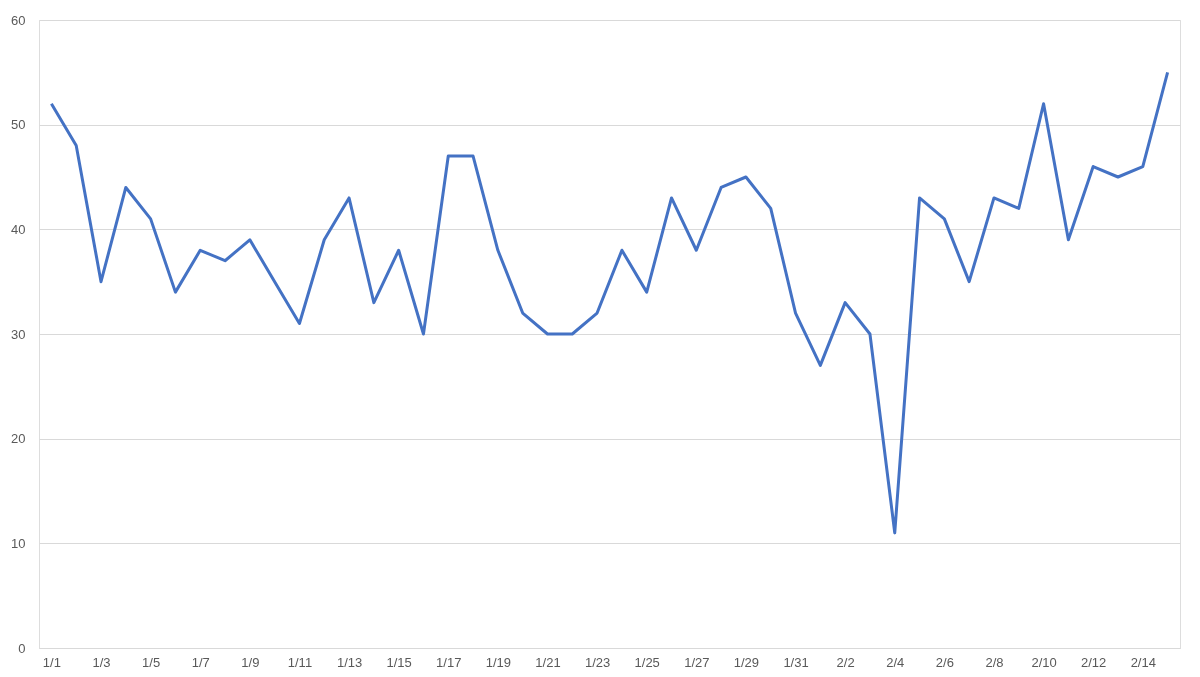 Image resolution: width=1200 pixels, height=677 pixels. Describe the element at coordinates (18, 20) in the screenshot. I see `y-tick-label: 60` at that location.